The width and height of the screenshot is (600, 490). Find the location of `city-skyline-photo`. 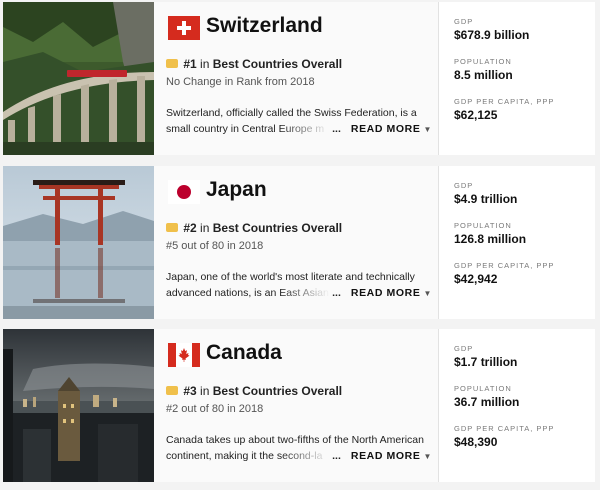

city-skyline-photo is located at coordinates (78, 405).